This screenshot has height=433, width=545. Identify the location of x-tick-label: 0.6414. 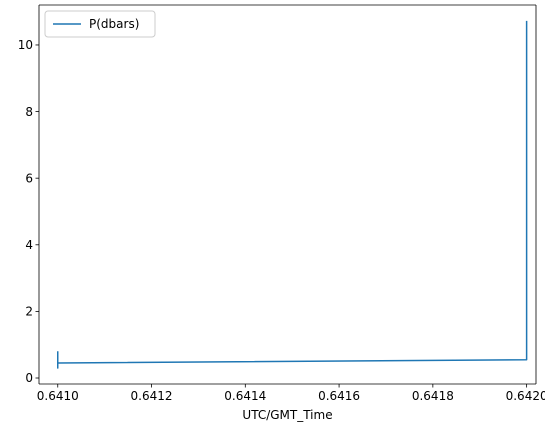
(245, 396).